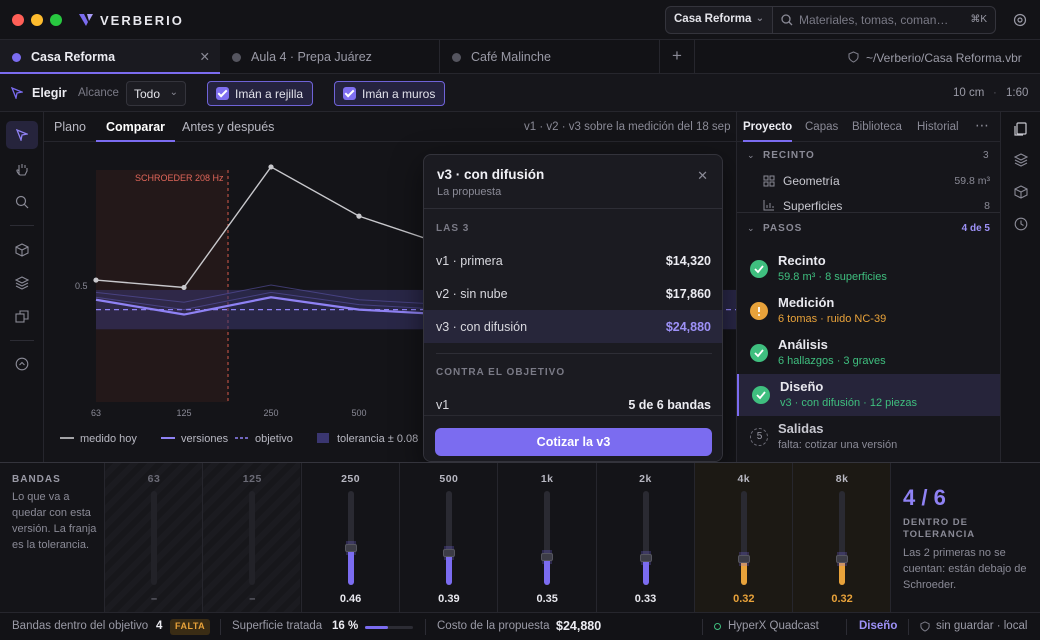 The image size is (1040, 640). What do you see at coordinates (204, 57) in the screenshot?
I see `close-tab-icon: ✕` at bounding box center [204, 57].